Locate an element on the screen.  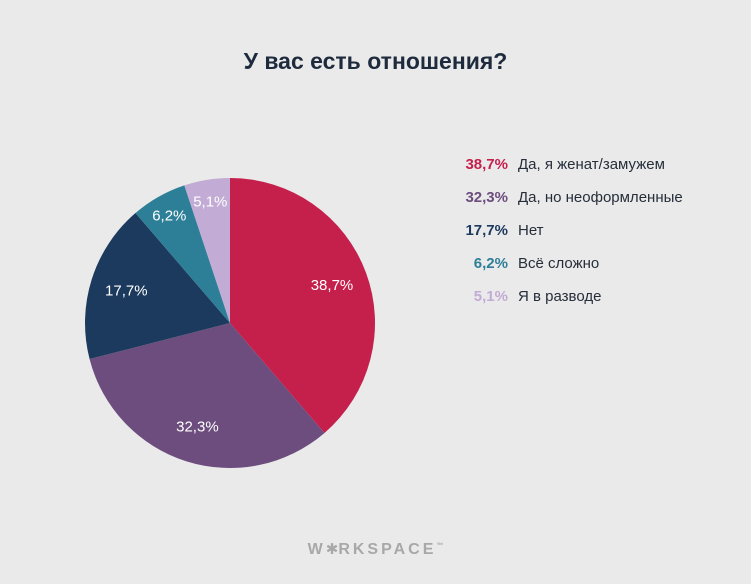
workspace-logo: W✱RKSPACE™ is located at coordinates (375, 549).